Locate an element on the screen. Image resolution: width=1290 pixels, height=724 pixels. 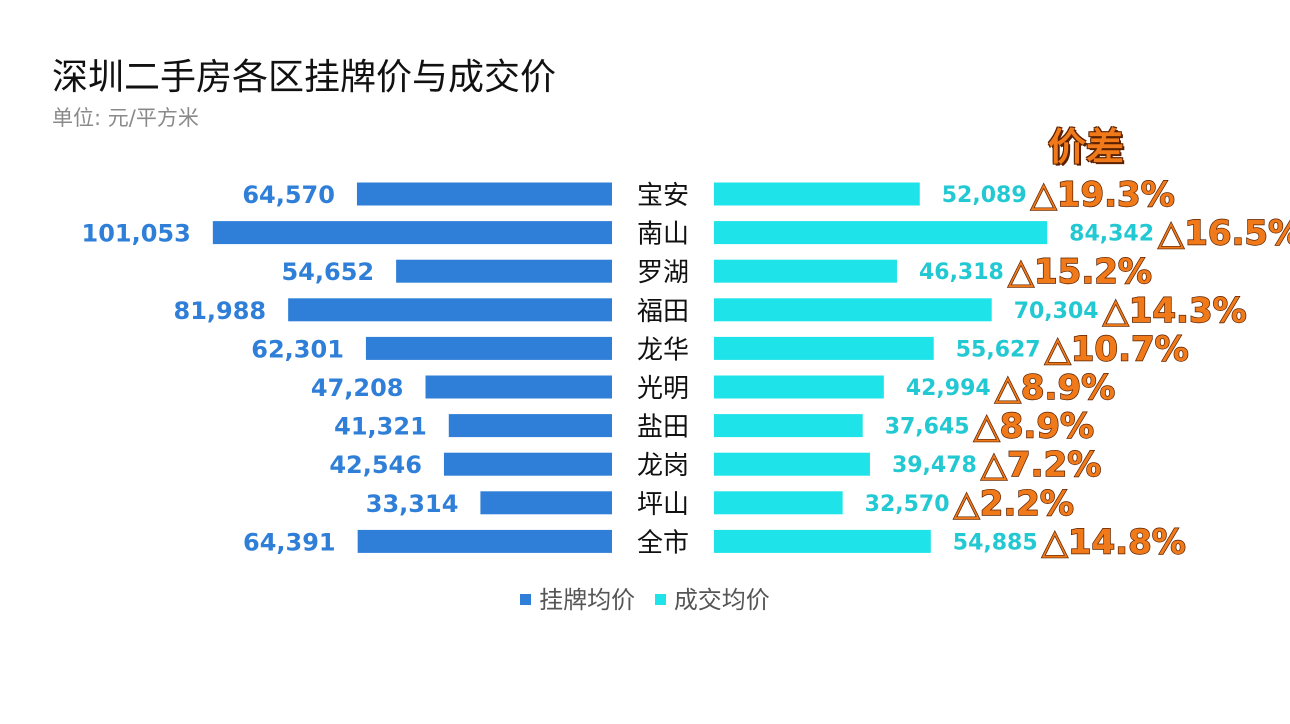
listing-value-label-6: 41,321 is located at coordinates (380, 427).